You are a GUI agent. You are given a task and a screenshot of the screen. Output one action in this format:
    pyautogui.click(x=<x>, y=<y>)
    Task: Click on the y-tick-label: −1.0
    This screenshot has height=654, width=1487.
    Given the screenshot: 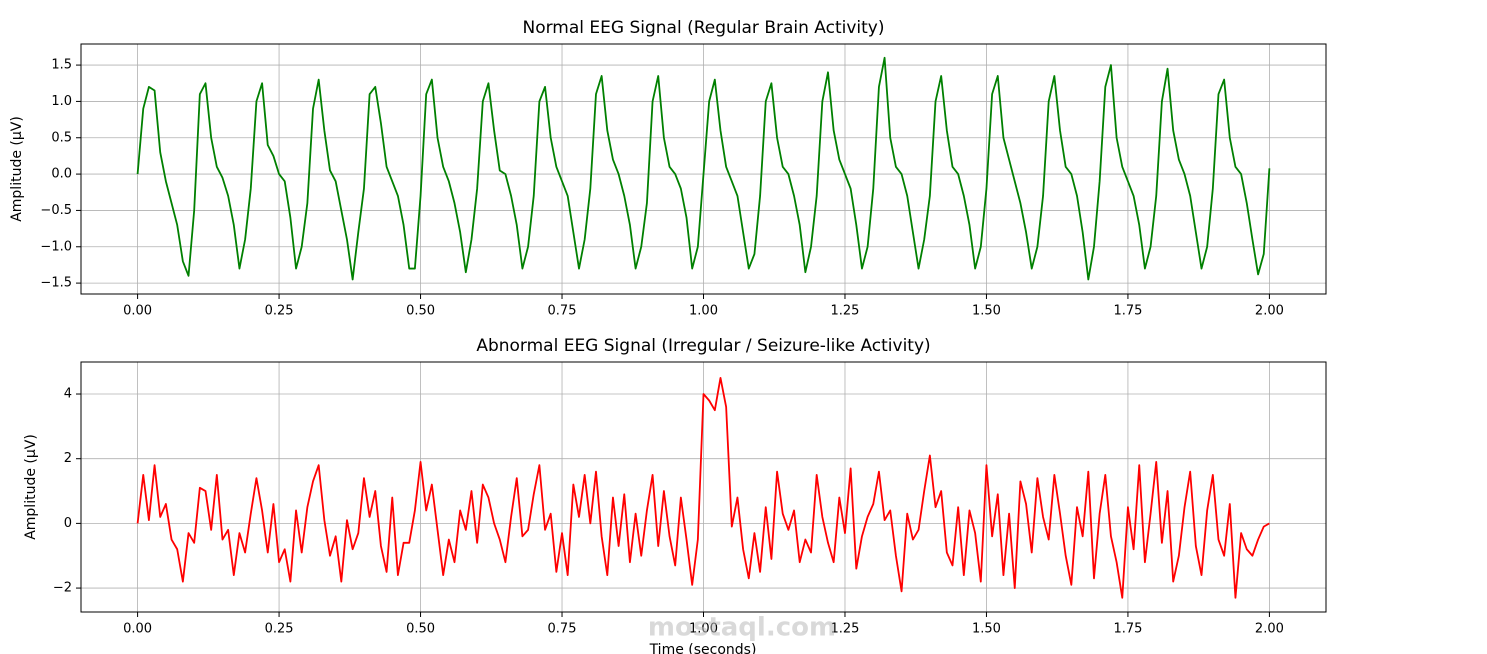 What is the action you would take?
    pyautogui.click(x=56, y=246)
    